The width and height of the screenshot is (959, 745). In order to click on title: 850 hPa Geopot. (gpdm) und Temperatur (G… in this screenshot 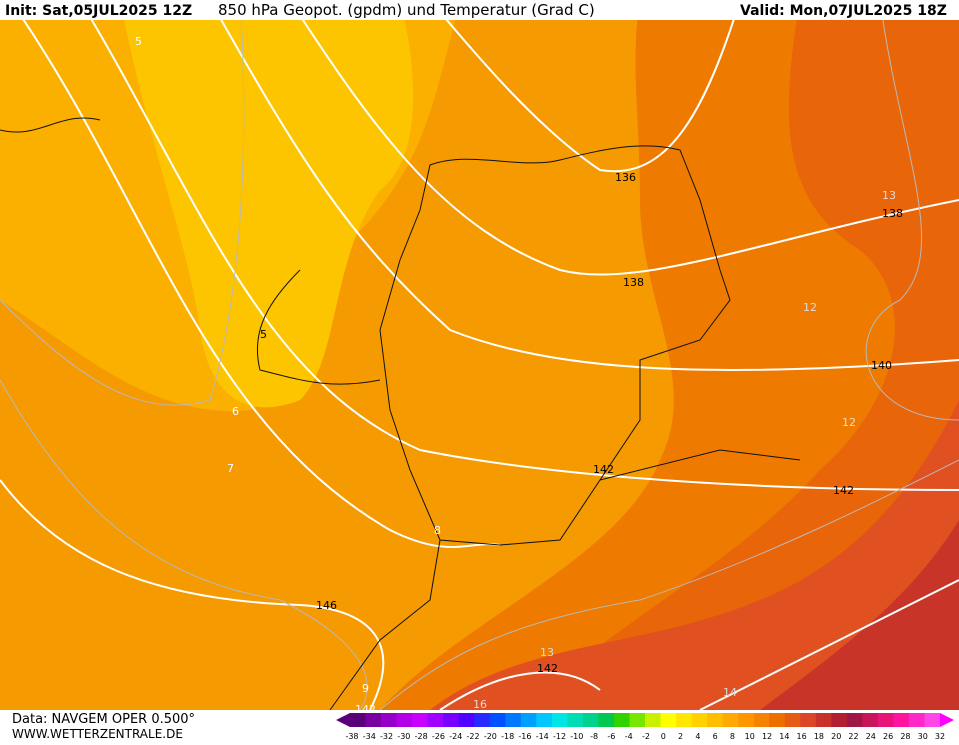, I will do `click(406, 10)`.